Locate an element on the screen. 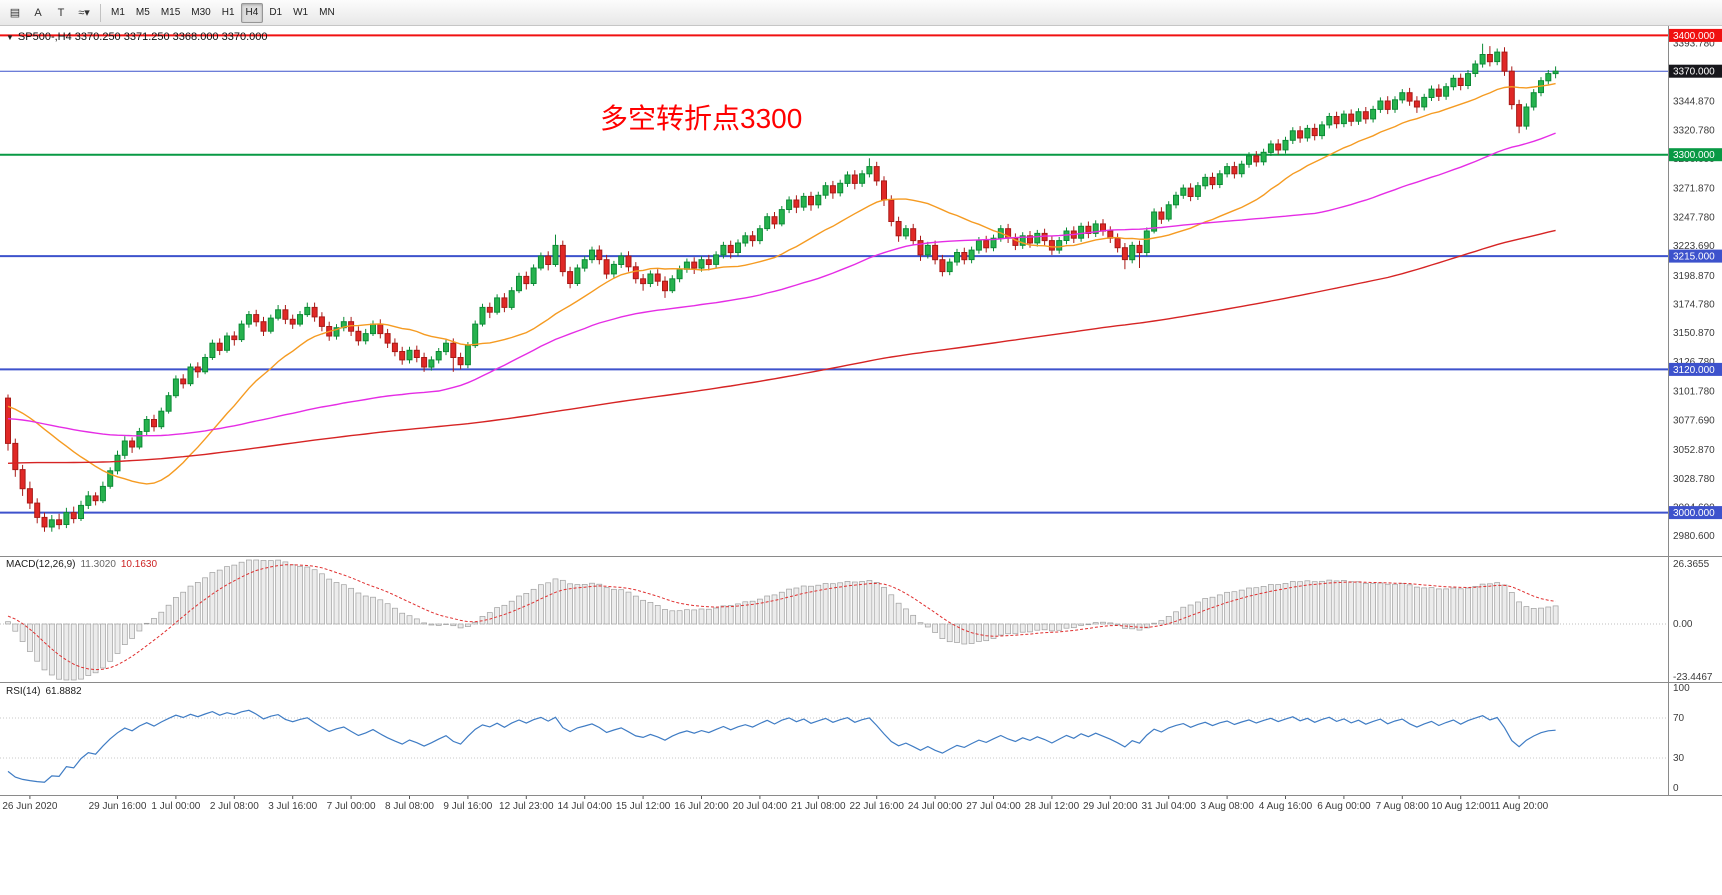 The image size is (1722, 895). rsi-value: 61.8882 is located at coordinates (63, 691).